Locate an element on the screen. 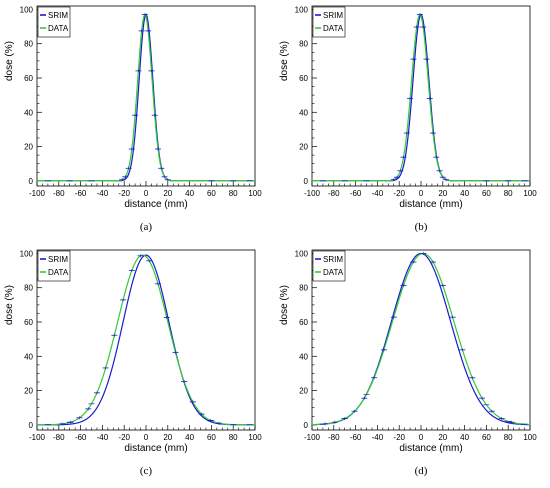 The image size is (550, 488). panel-caption: (d) is located at coordinates (421, 471).